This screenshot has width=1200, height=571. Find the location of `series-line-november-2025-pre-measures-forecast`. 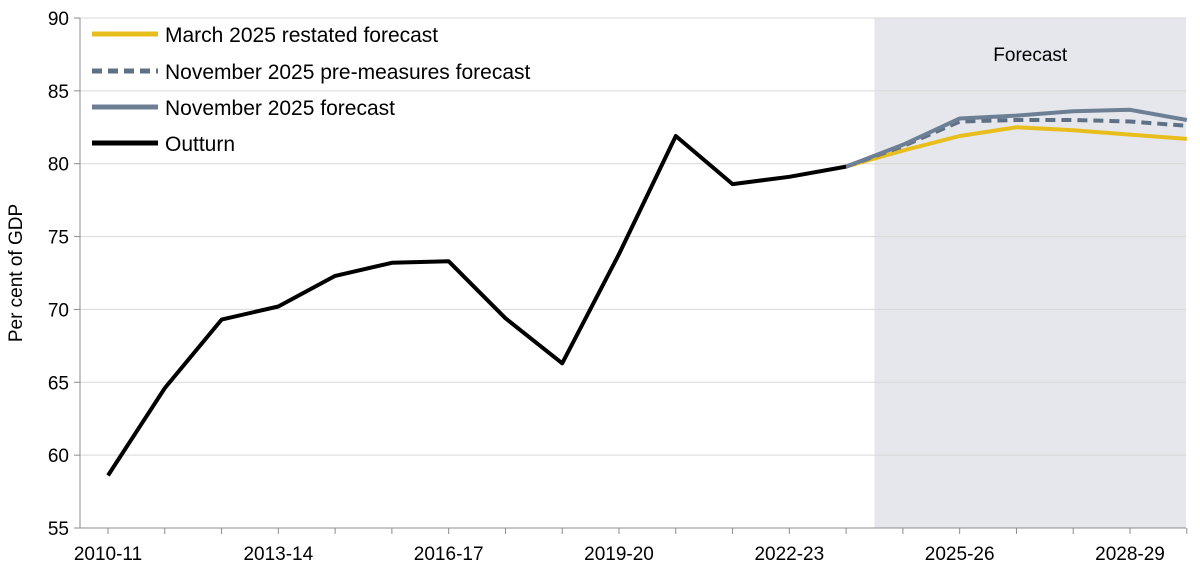

series-line-november-2025-pre-measures-forecast is located at coordinates (1016, 143).